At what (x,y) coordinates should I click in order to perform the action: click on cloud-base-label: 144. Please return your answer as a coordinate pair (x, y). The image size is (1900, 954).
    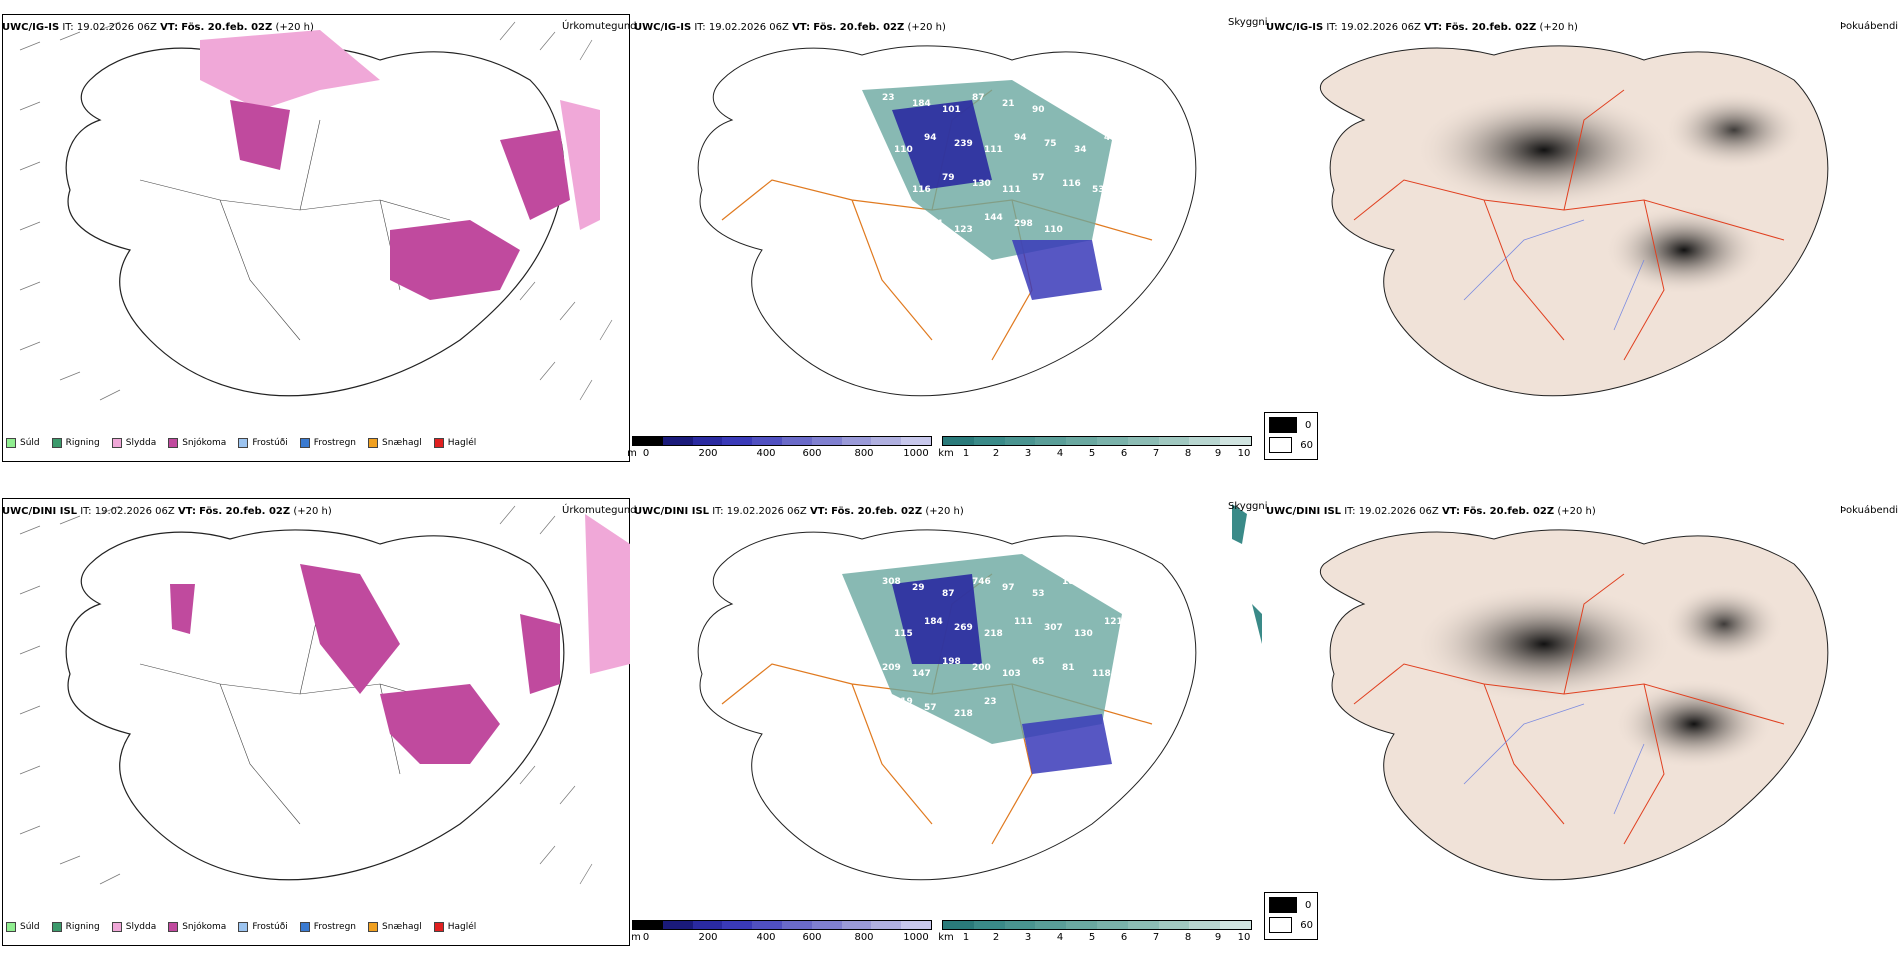
    Looking at the image, I should click on (993, 218).